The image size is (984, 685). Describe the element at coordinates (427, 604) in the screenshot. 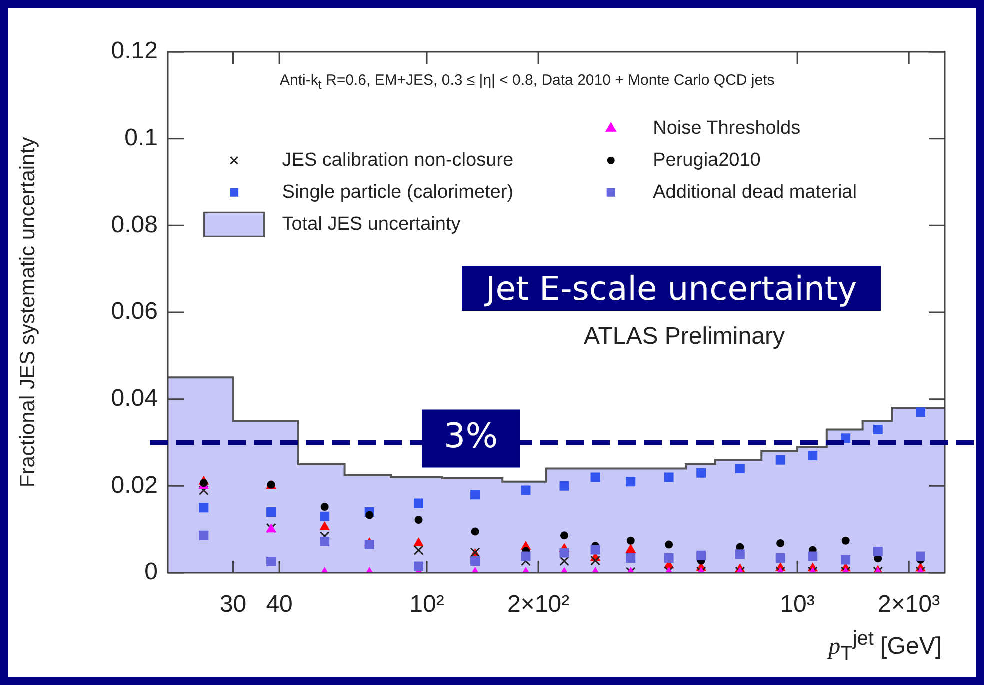

I see `x-tick-label: 10²` at that location.